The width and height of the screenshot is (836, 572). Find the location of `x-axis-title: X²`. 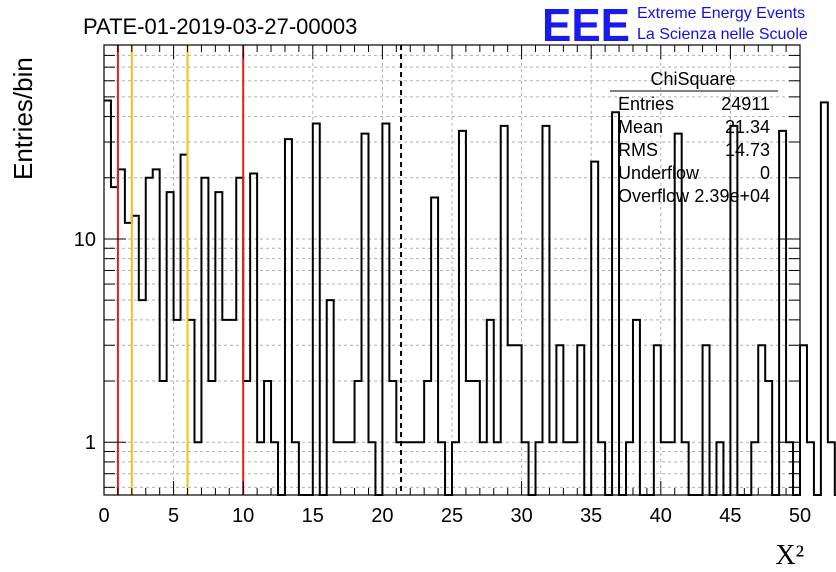

x-axis-title: X² is located at coordinates (789, 555).